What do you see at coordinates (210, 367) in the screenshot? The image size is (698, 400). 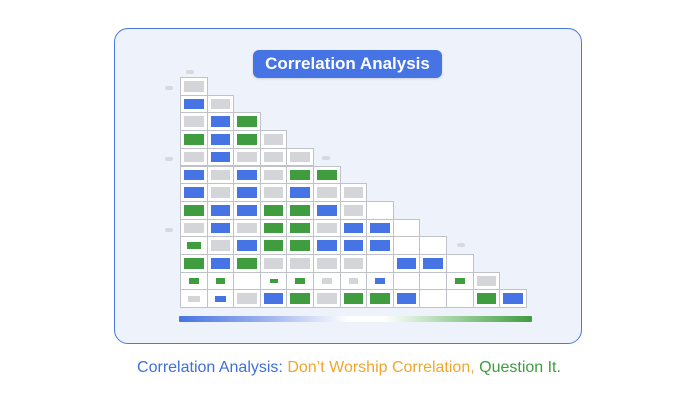 I see `caption-part-1: Correlation Analysis:` at bounding box center [210, 367].